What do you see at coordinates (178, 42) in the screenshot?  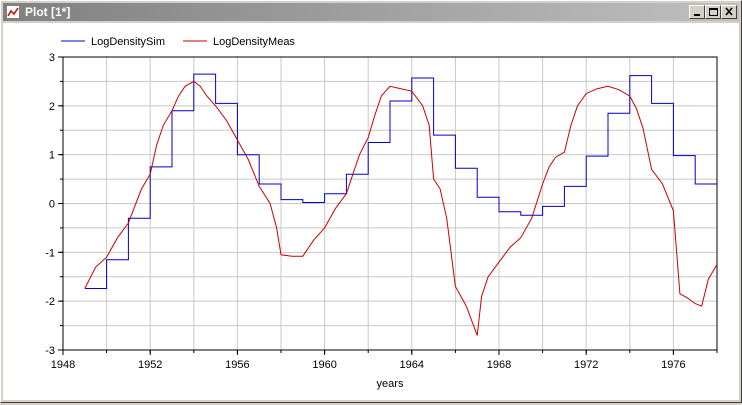 I see `legend: LogDensitySim LogDensityMeas` at bounding box center [178, 42].